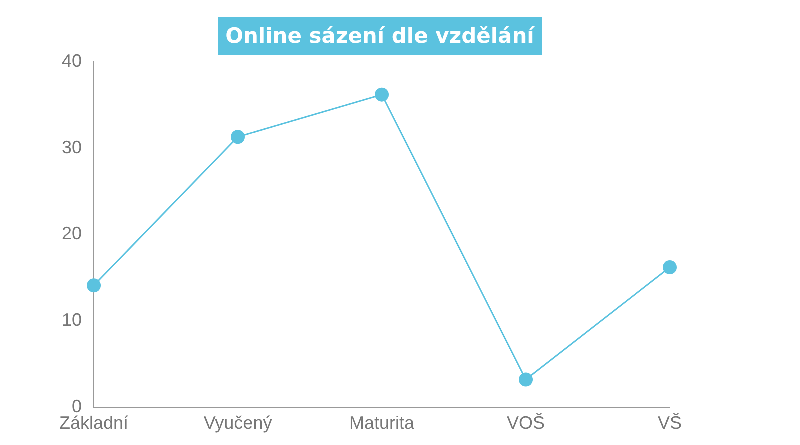  I want to click on chart-title: Online sázení dle vzdělání, so click(380, 36).